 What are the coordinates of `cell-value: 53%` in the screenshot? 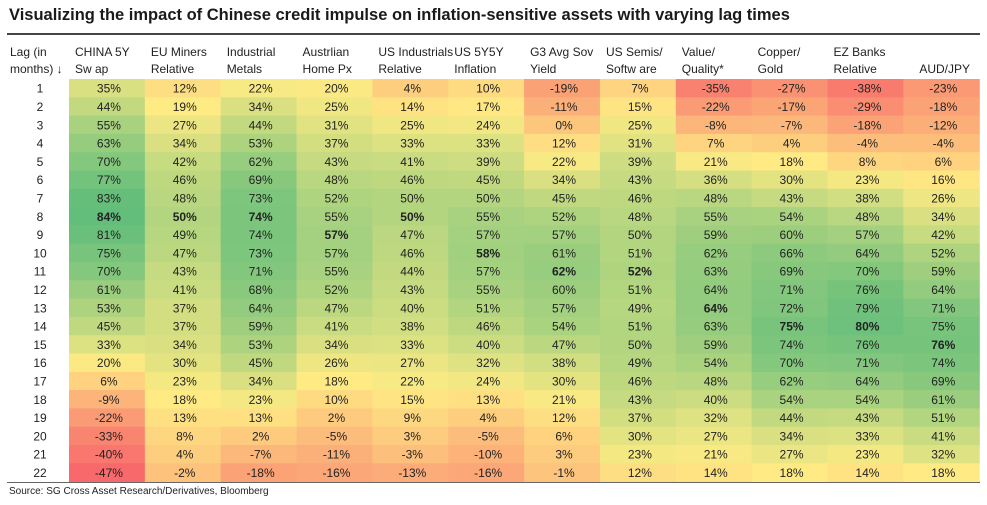 It's located at (261, 144).